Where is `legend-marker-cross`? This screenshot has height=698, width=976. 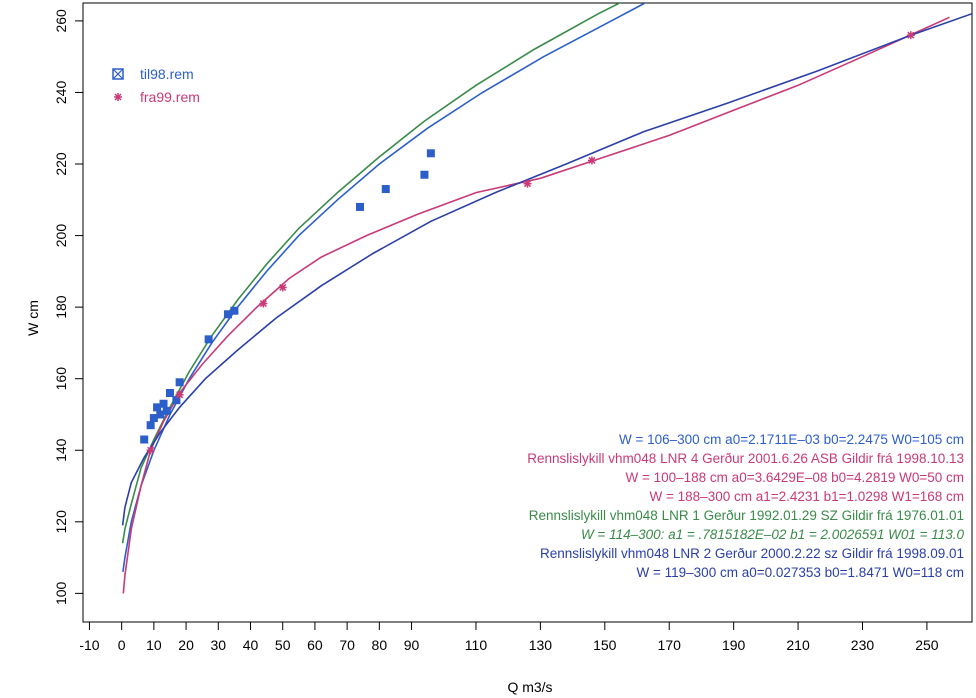
legend-marker-cross is located at coordinates (118, 74).